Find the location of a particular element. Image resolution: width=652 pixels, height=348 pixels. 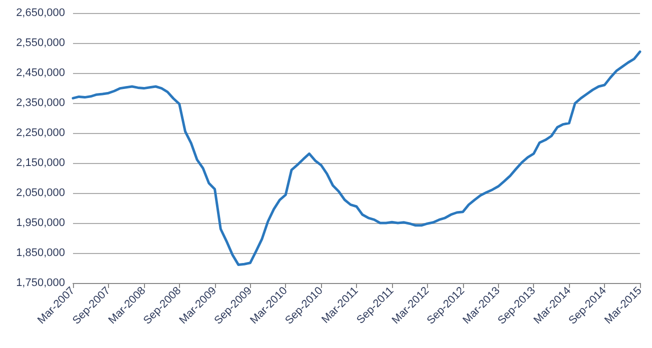

y-tick-label: 2,350,000 is located at coordinates (40, 103).